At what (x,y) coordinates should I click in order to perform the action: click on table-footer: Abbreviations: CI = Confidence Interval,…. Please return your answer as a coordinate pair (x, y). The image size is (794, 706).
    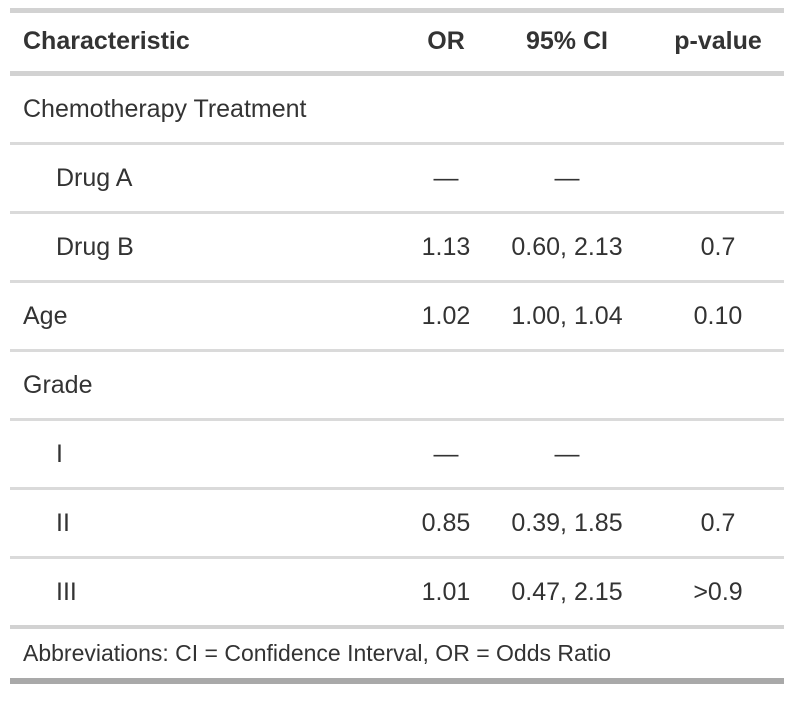
    Looking at the image, I should click on (397, 653).